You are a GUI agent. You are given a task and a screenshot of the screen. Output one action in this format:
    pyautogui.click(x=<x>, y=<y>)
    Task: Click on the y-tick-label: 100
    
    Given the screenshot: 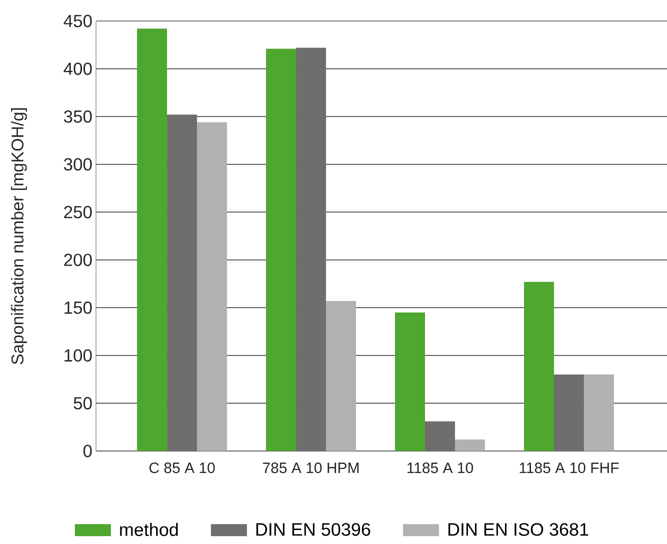 What is the action you would take?
    pyautogui.click(x=78, y=355)
    